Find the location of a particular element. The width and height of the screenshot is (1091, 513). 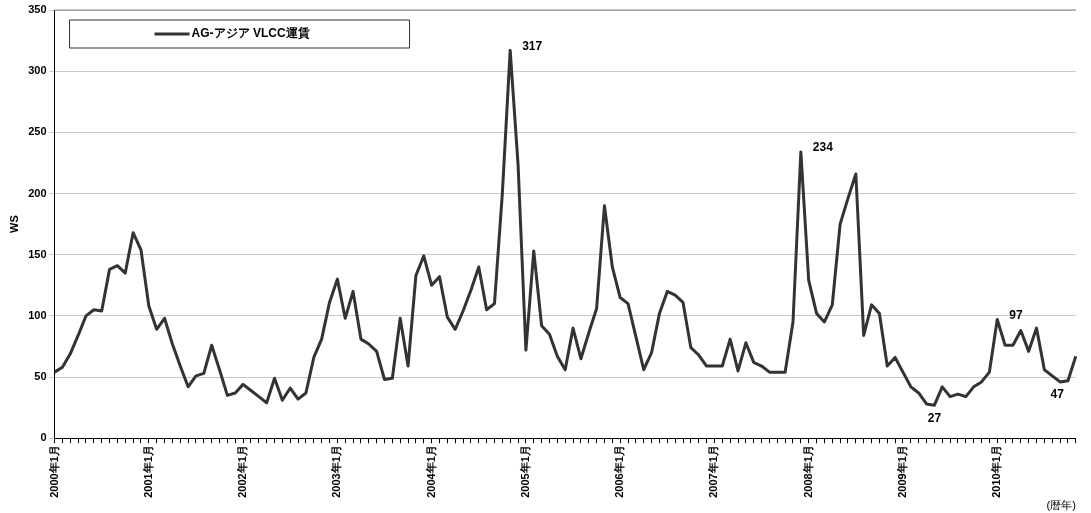

x-tick-label: 2004年1月 is located at coordinates (430, 471).